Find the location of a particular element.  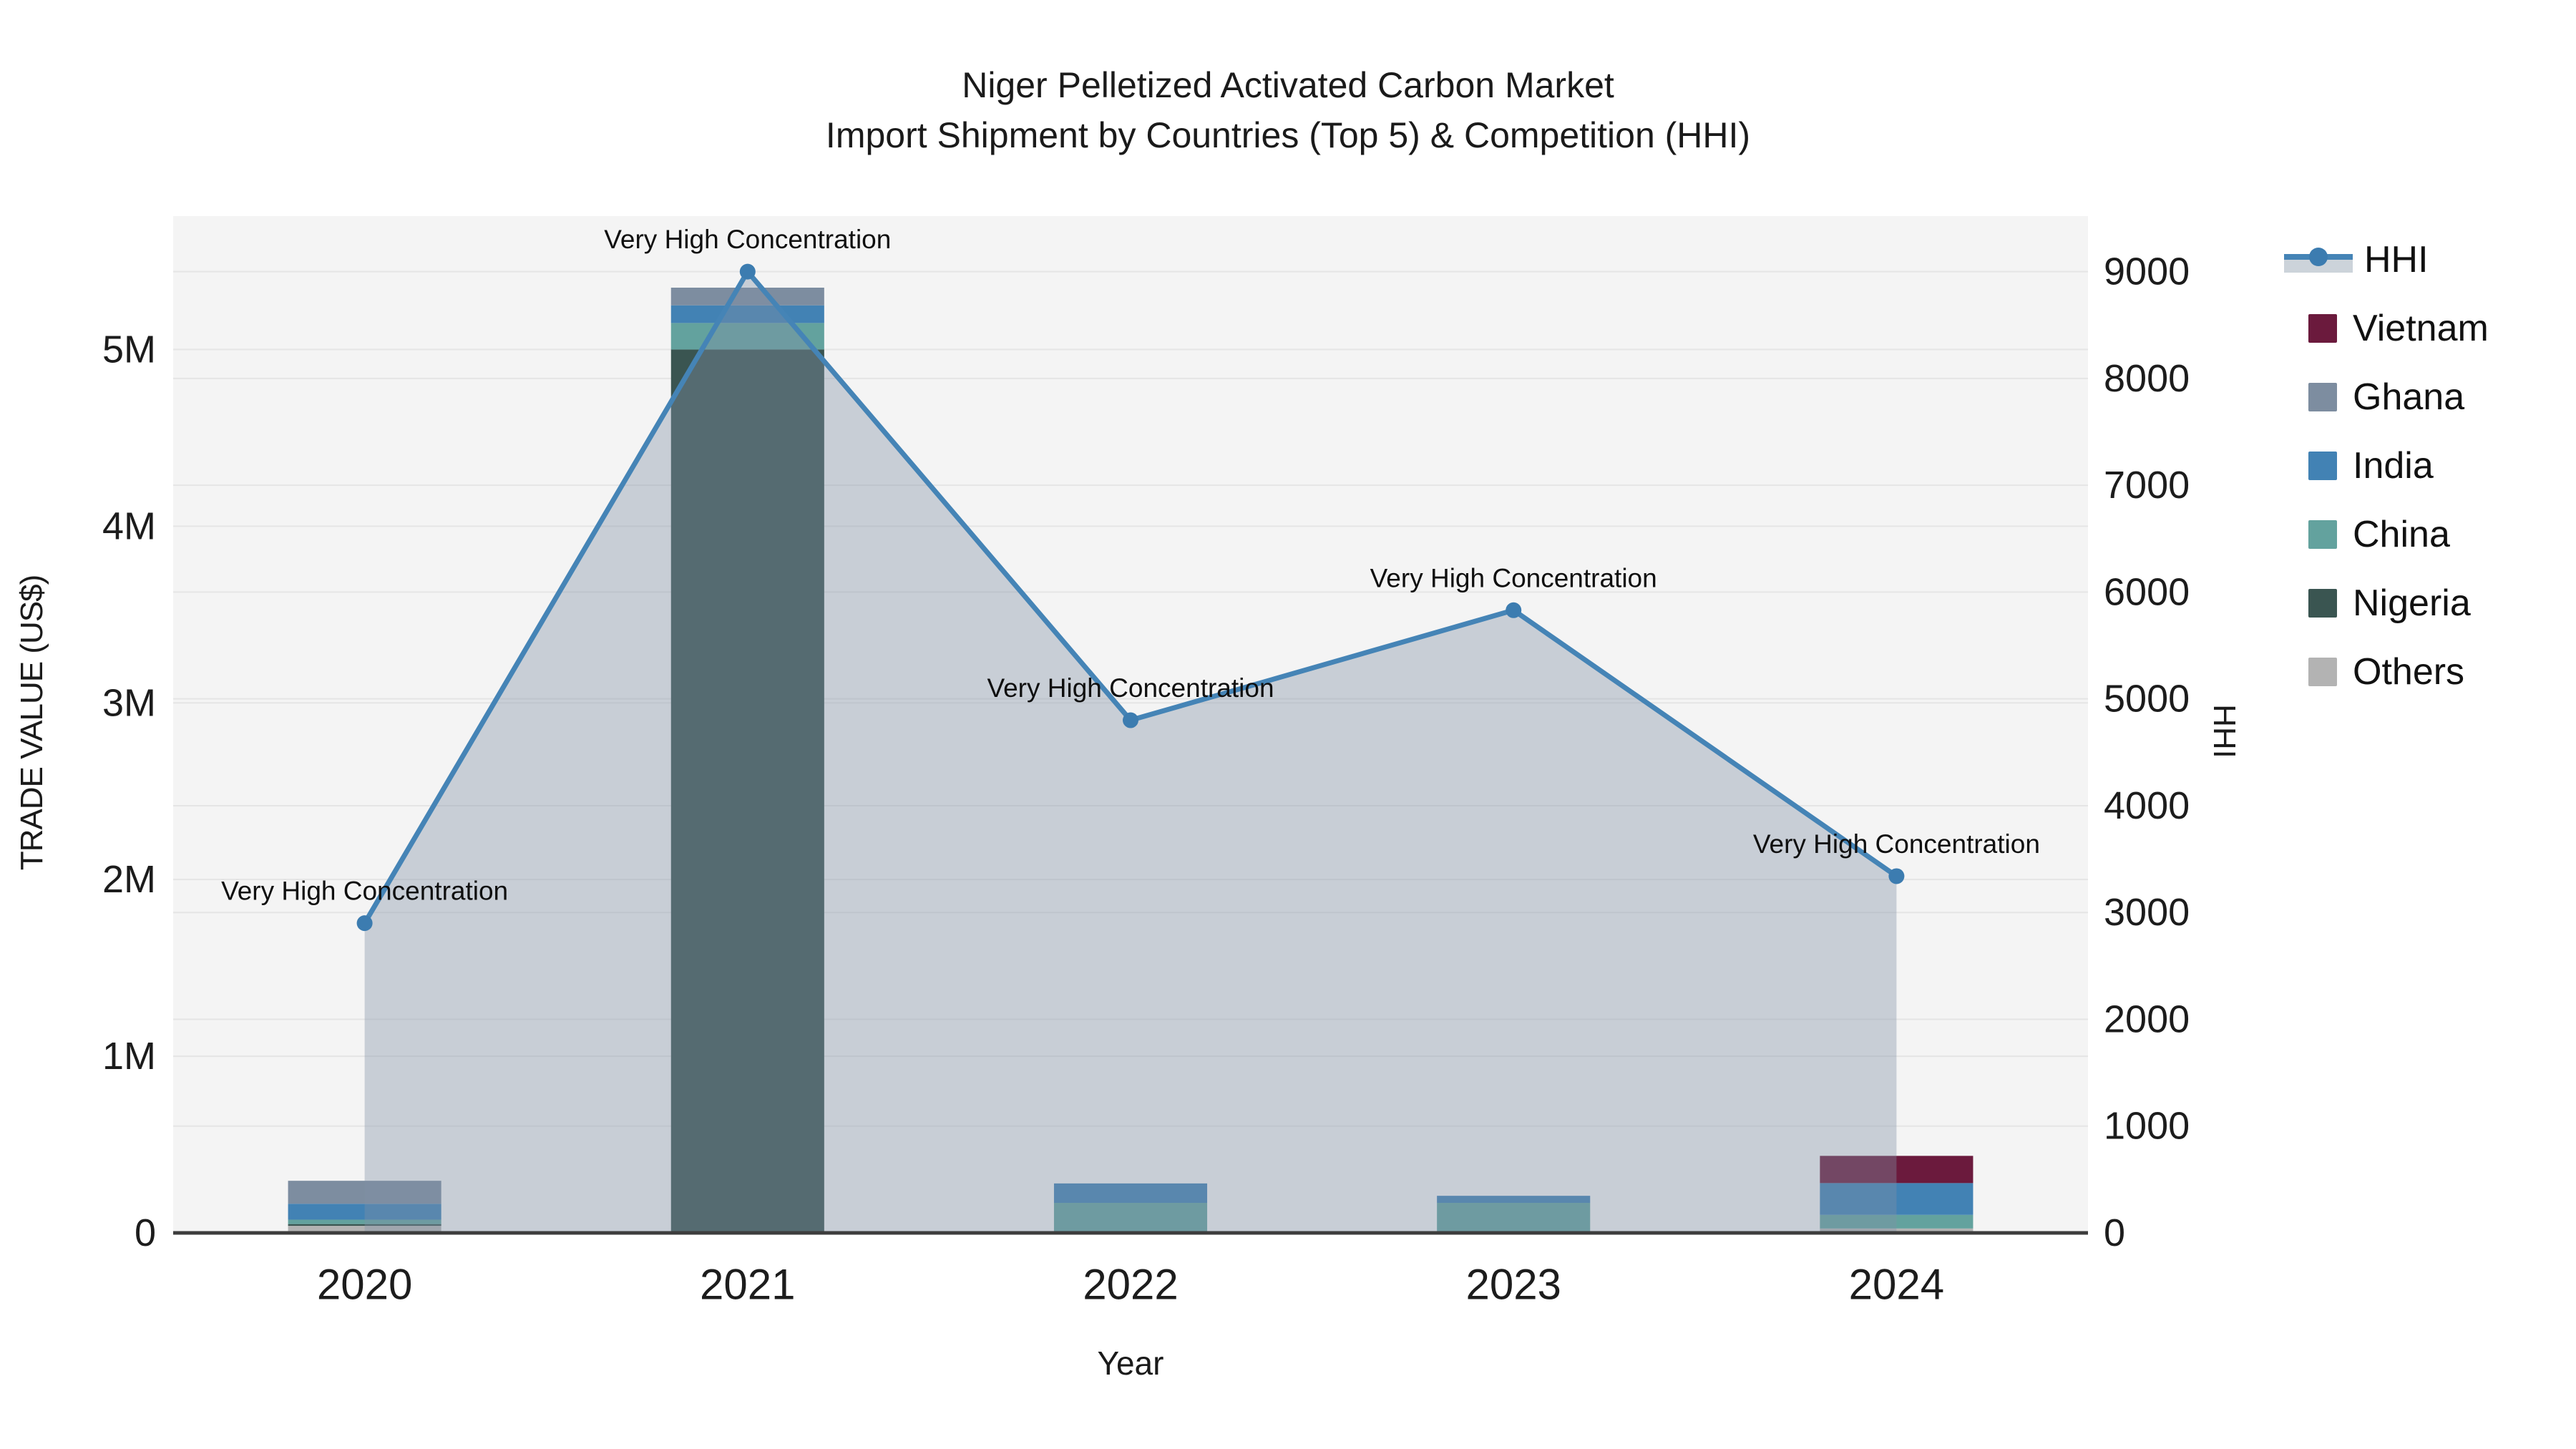

y-right-tick-label: 3000 is located at coordinates (2147, 912).